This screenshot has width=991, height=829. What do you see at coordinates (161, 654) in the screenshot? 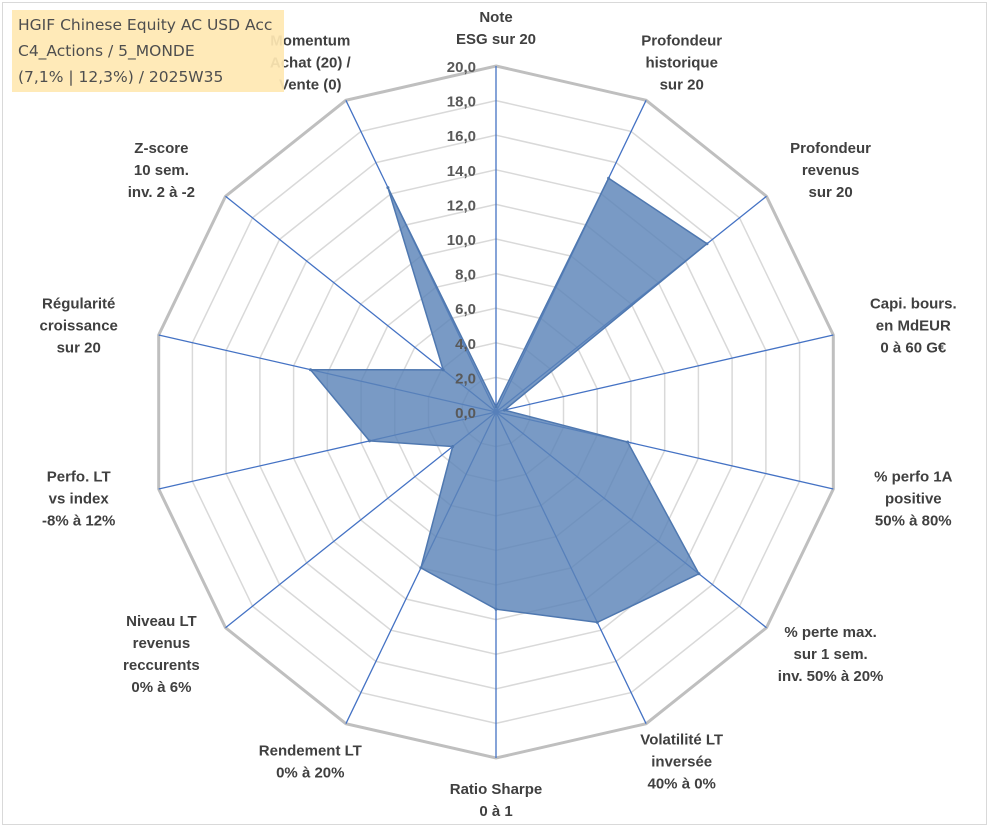
I see `axis-label-9: Niveau LT revenus reccurents 0% à 6%` at bounding box center [161, 654].